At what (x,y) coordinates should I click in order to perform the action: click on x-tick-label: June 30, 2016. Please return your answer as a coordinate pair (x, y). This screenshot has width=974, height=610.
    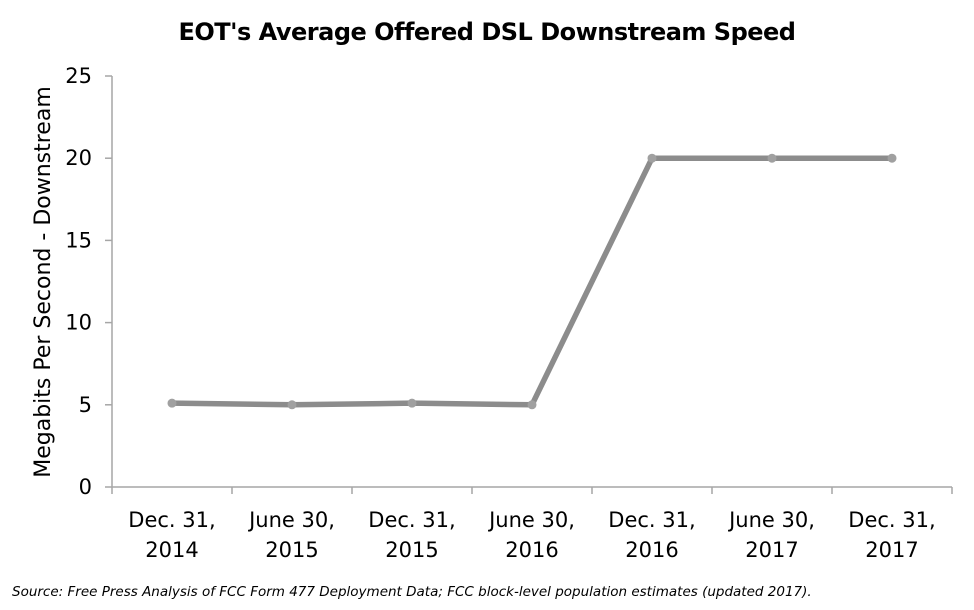
    Looking at the image, I should click on (531, 535).